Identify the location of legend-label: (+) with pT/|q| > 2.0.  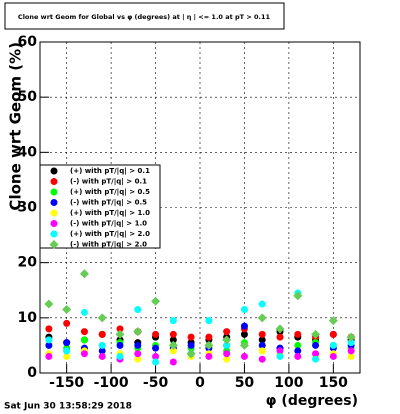
(110, 234).